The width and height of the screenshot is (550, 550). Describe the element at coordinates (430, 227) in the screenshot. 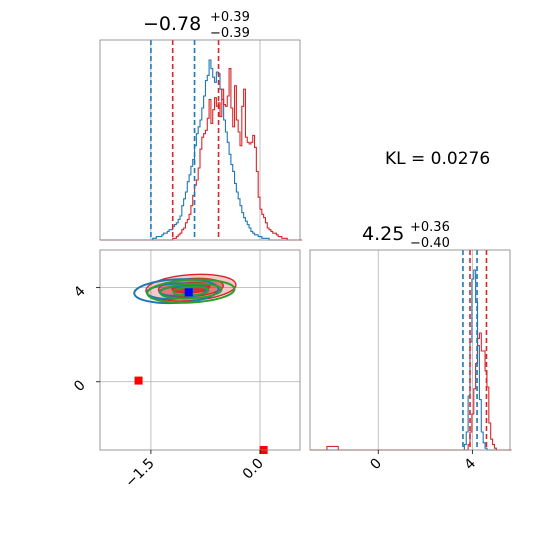

I see `param1-title-plus: +0.36` at that location.